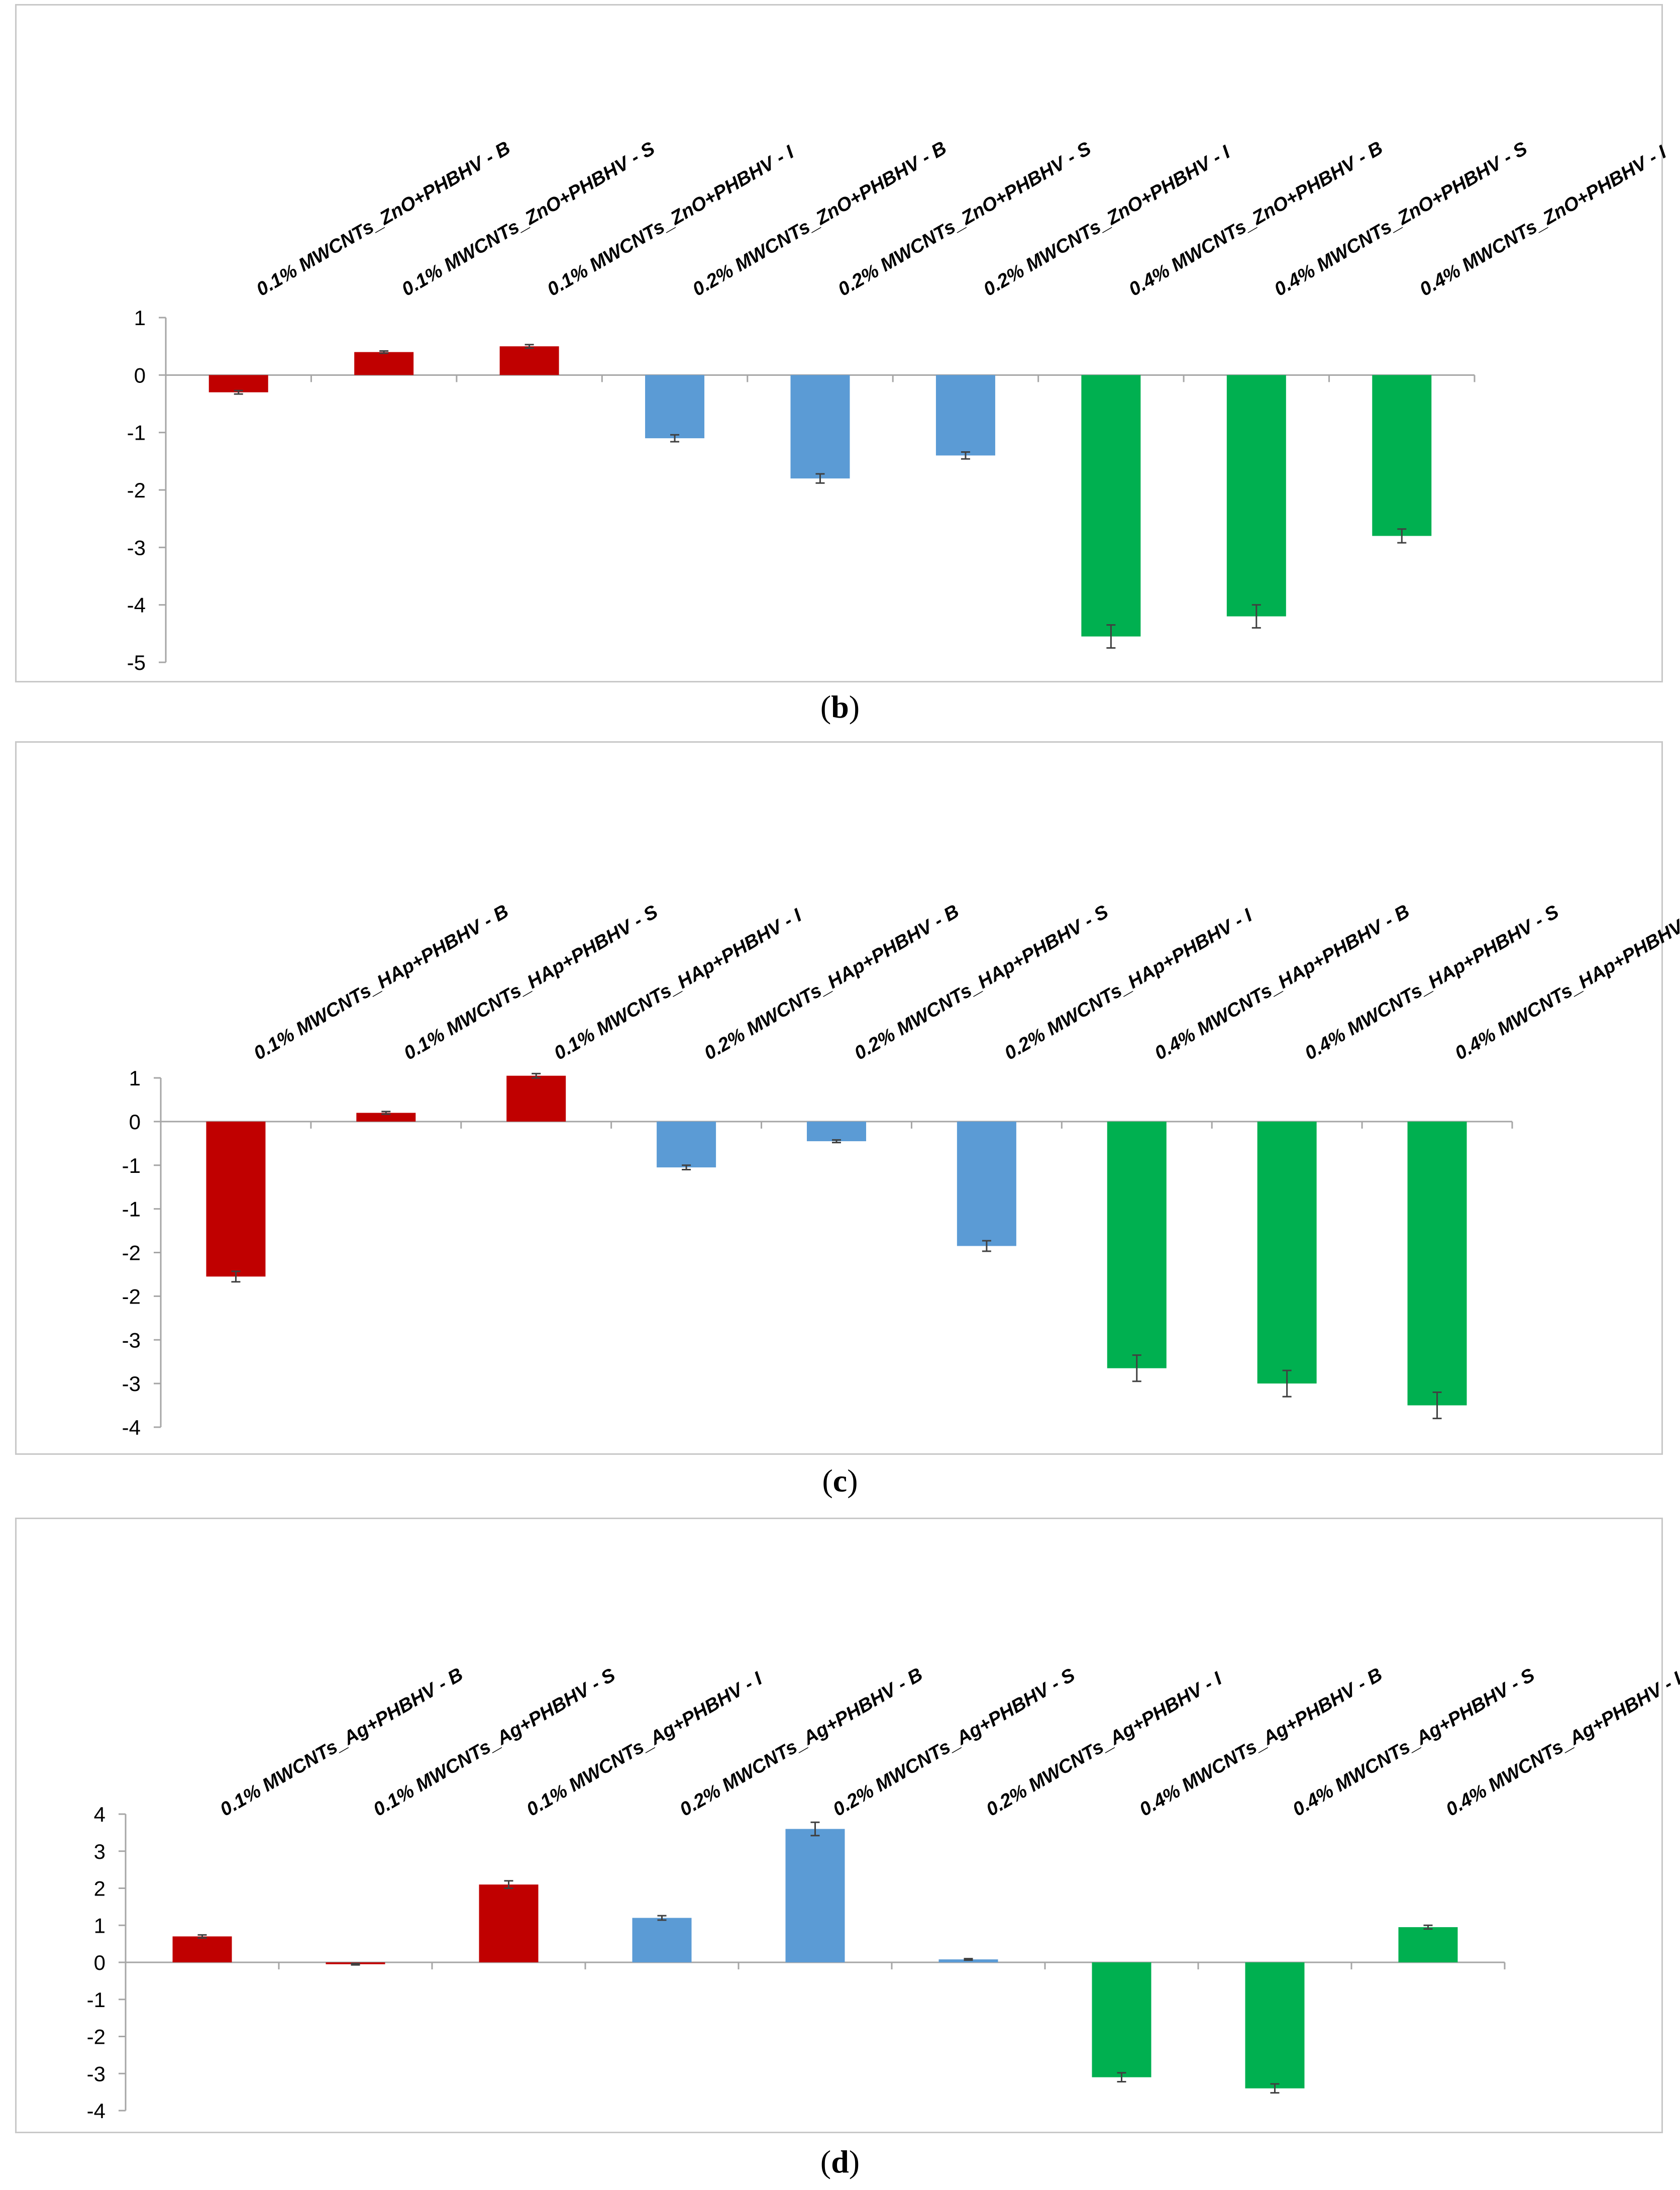  Describe the element at coordinates (820, 218) in the screenshot. I see `category-label: 0.2% MWCNTs_ZnO+PHBHV - B` at that location.